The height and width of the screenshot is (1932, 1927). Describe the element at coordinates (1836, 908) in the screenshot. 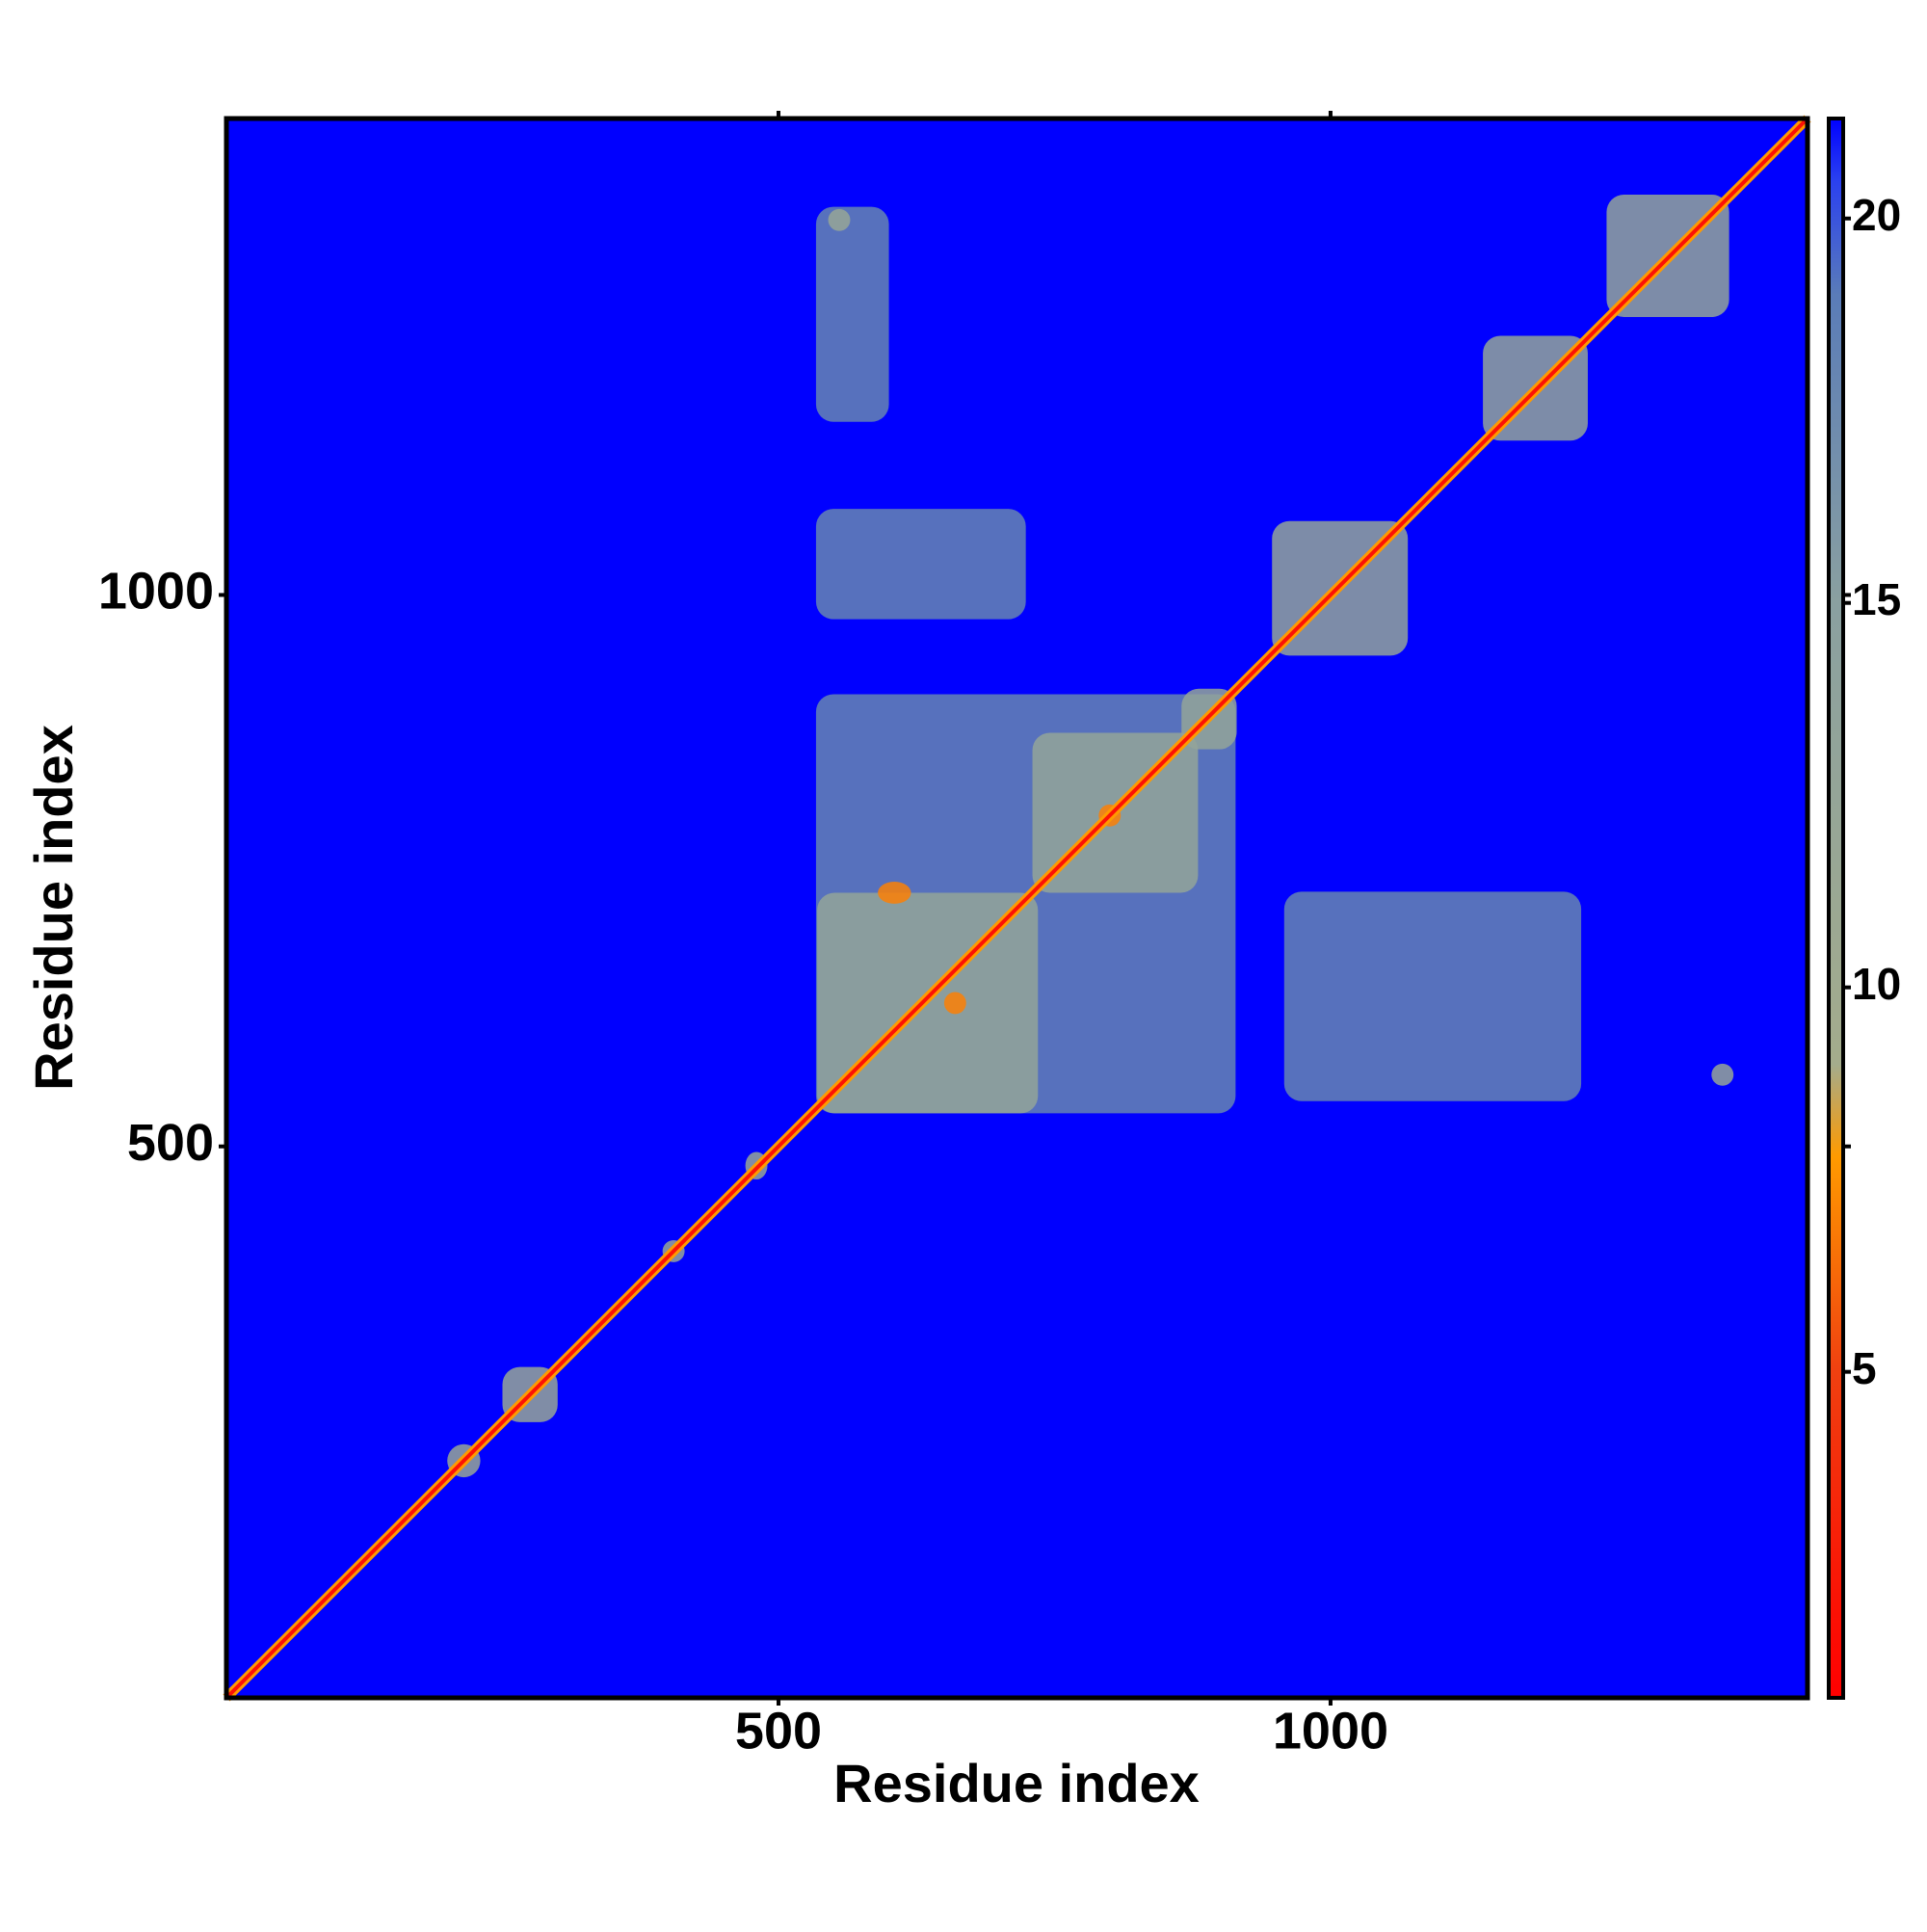

I see `colorbar` at that location.